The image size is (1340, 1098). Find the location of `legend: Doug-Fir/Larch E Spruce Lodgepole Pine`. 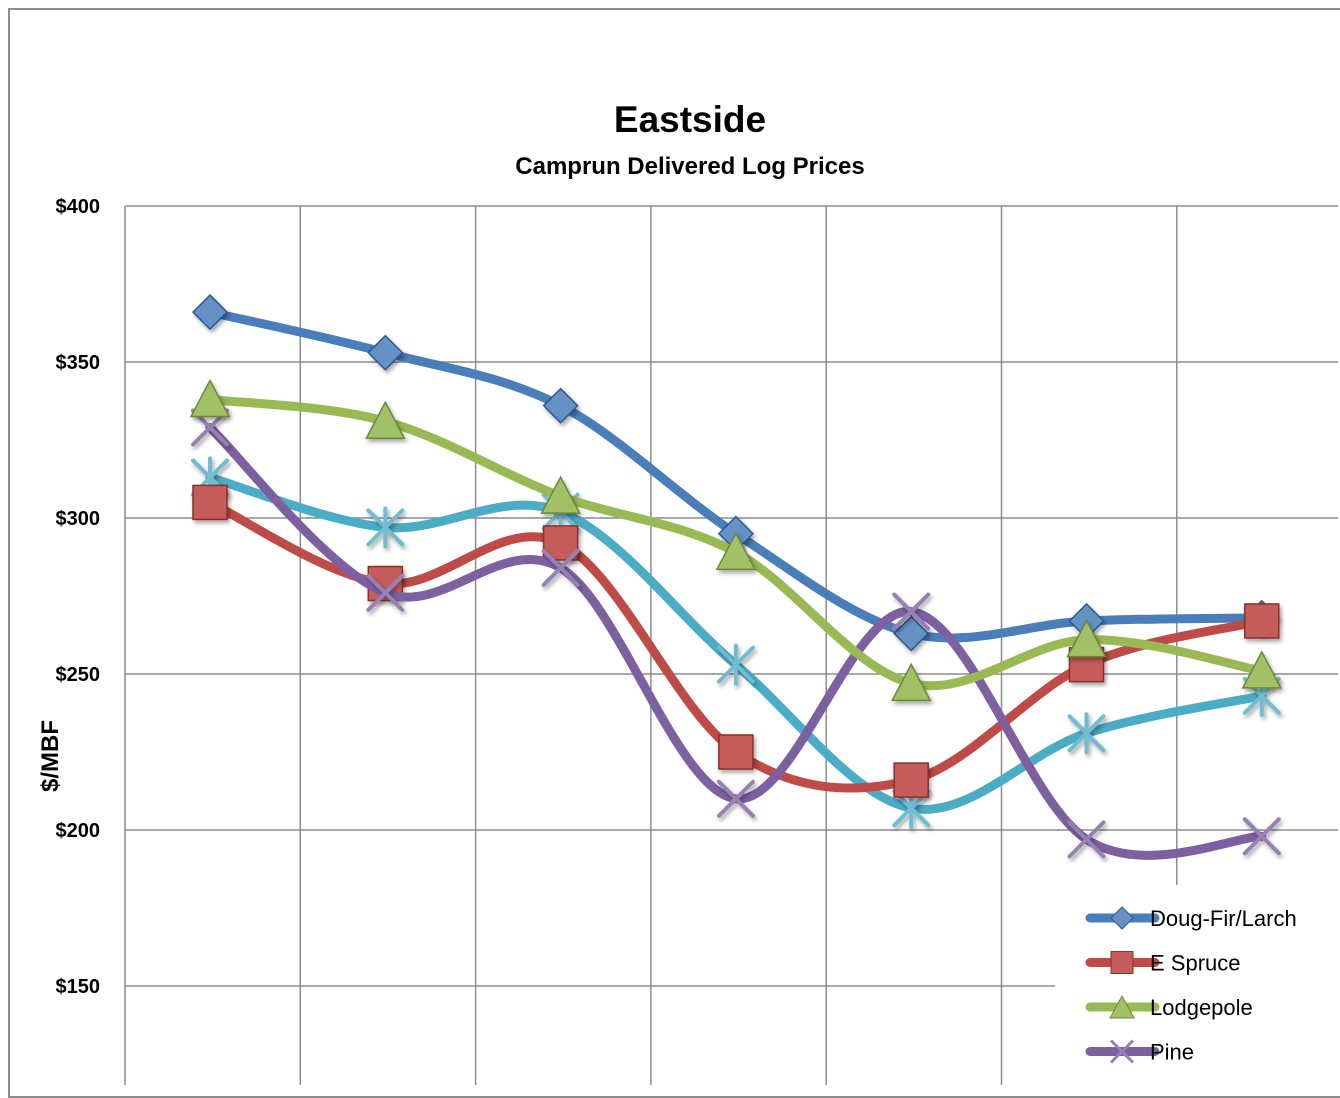

legend: Doug-Fir/Larch E Spruce Lodgepole Pine is located at coordinates (1196, 985).